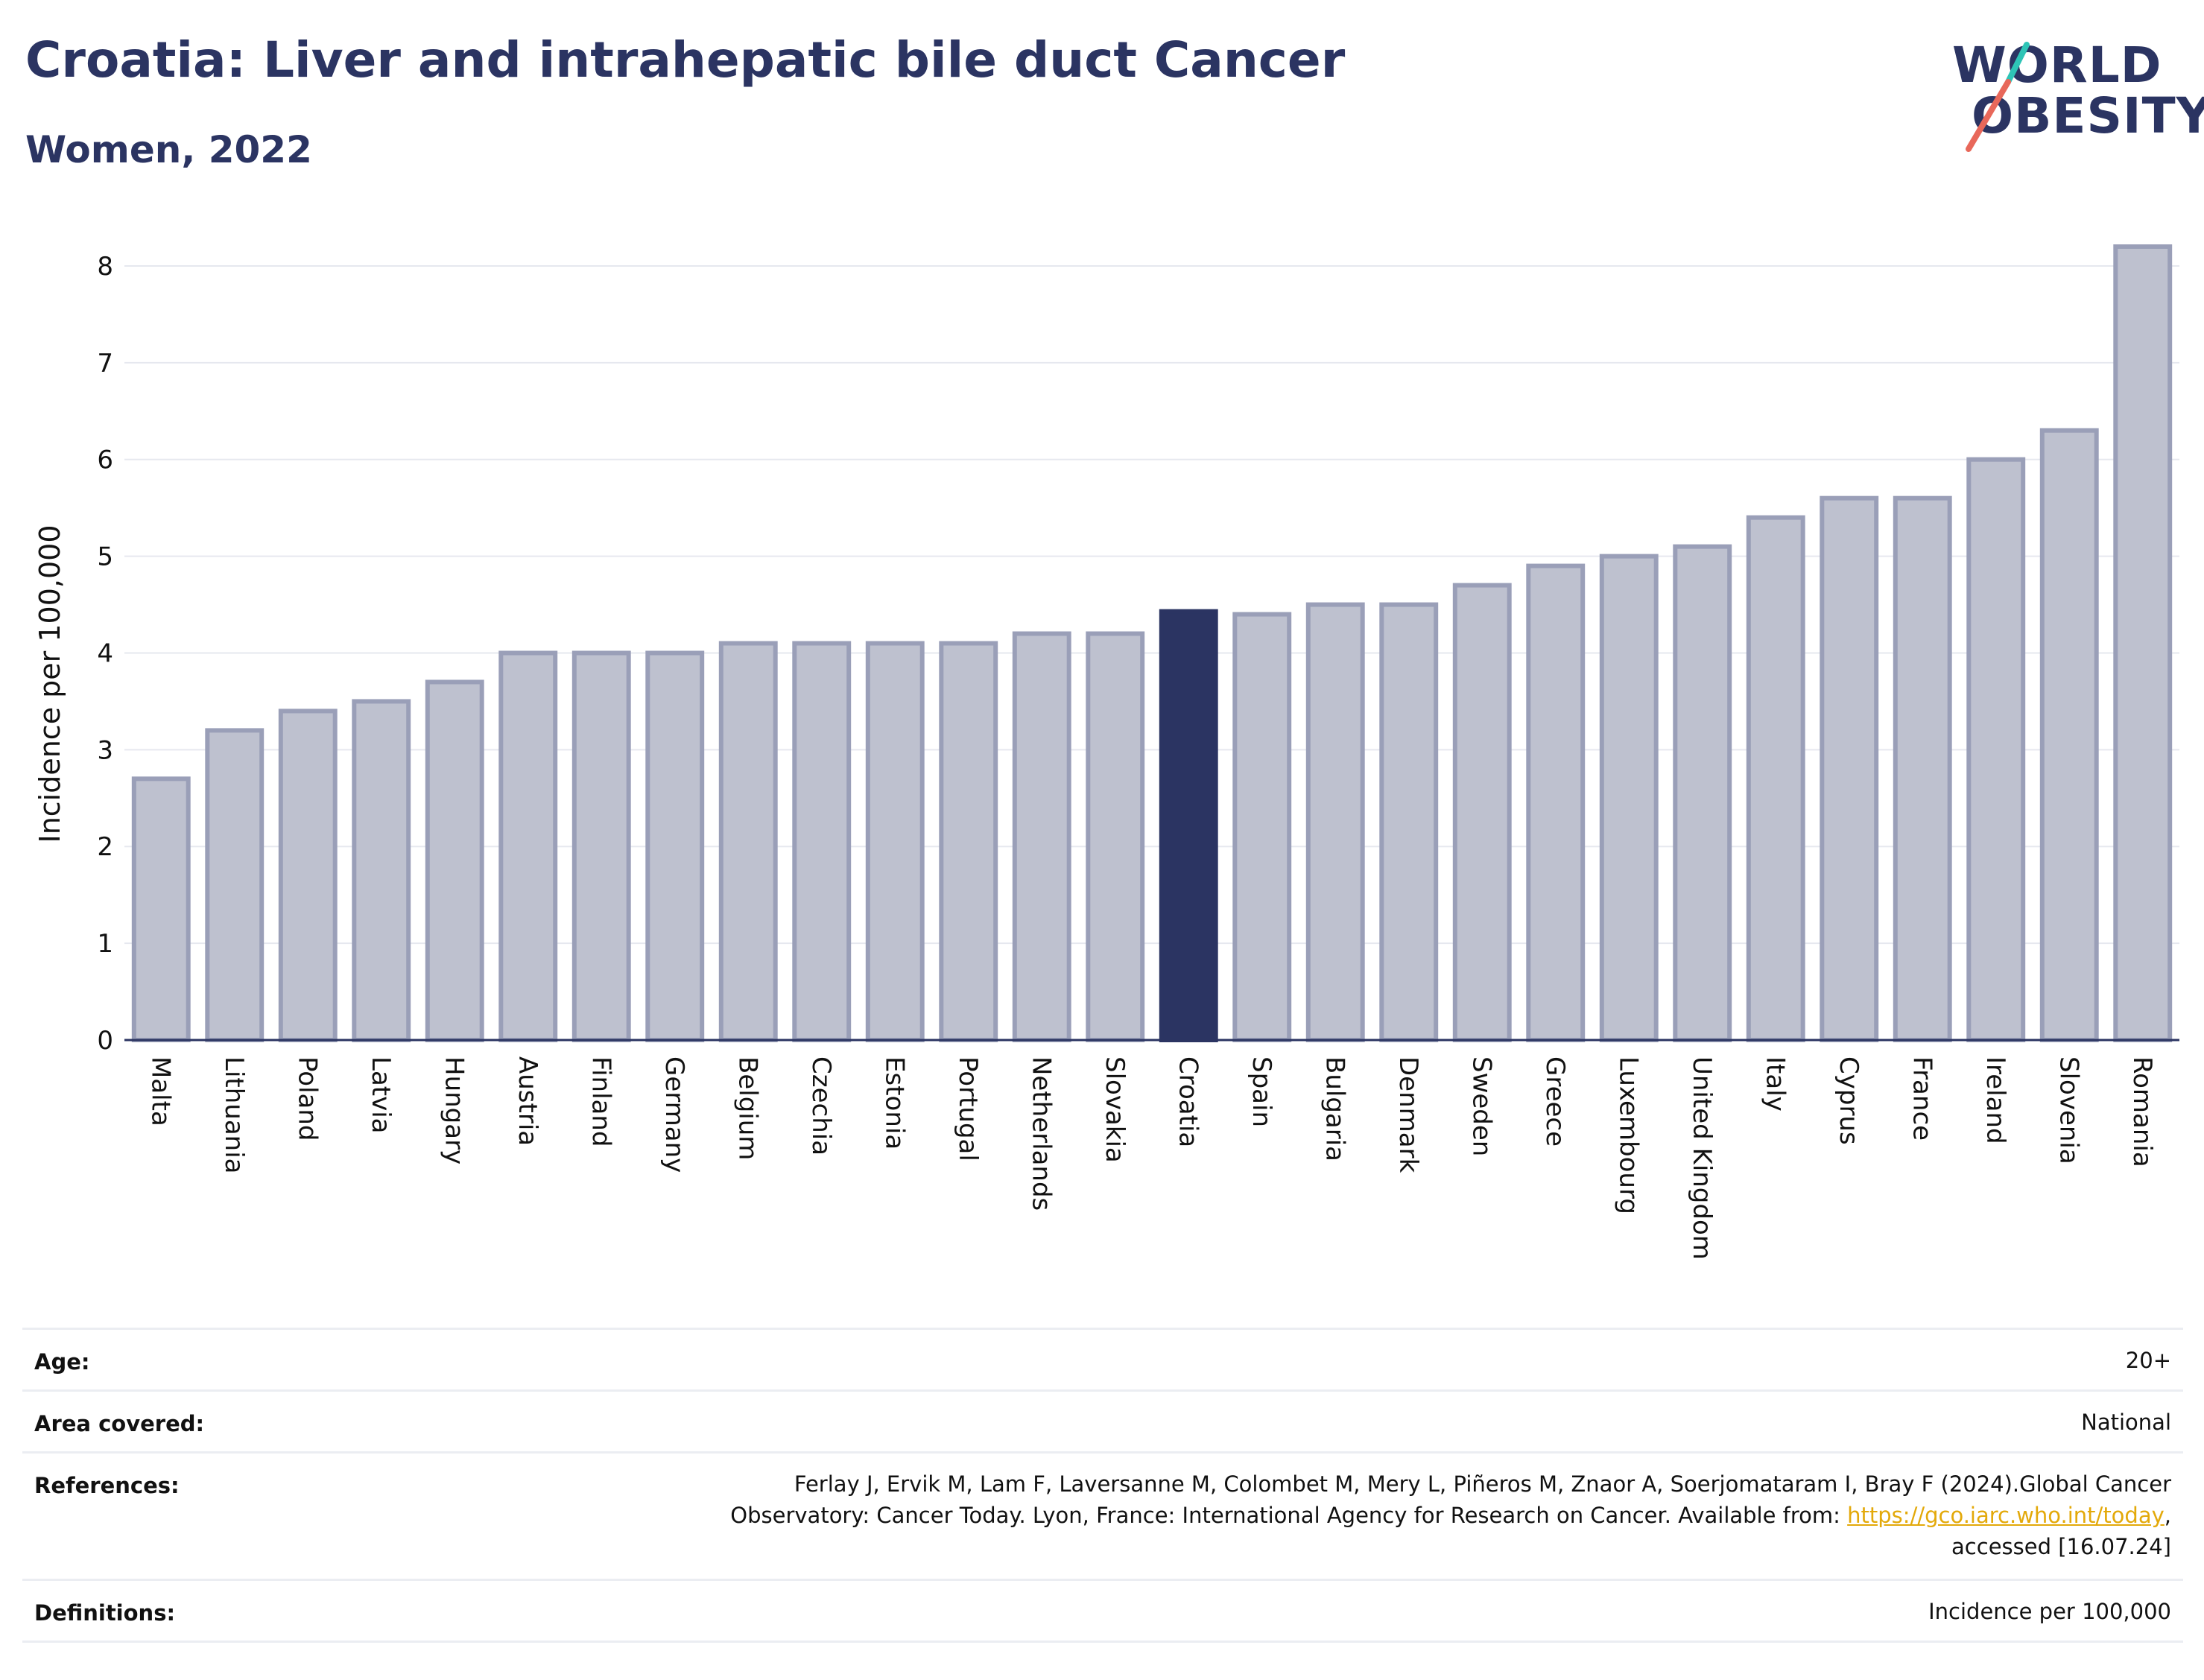 This screenshot has height=1680, width=2204. What do you see at coordinates (1261, 1091) in the screenshot?
I see `x-tick-label: Spain` at bounding box center [1261, 1091].